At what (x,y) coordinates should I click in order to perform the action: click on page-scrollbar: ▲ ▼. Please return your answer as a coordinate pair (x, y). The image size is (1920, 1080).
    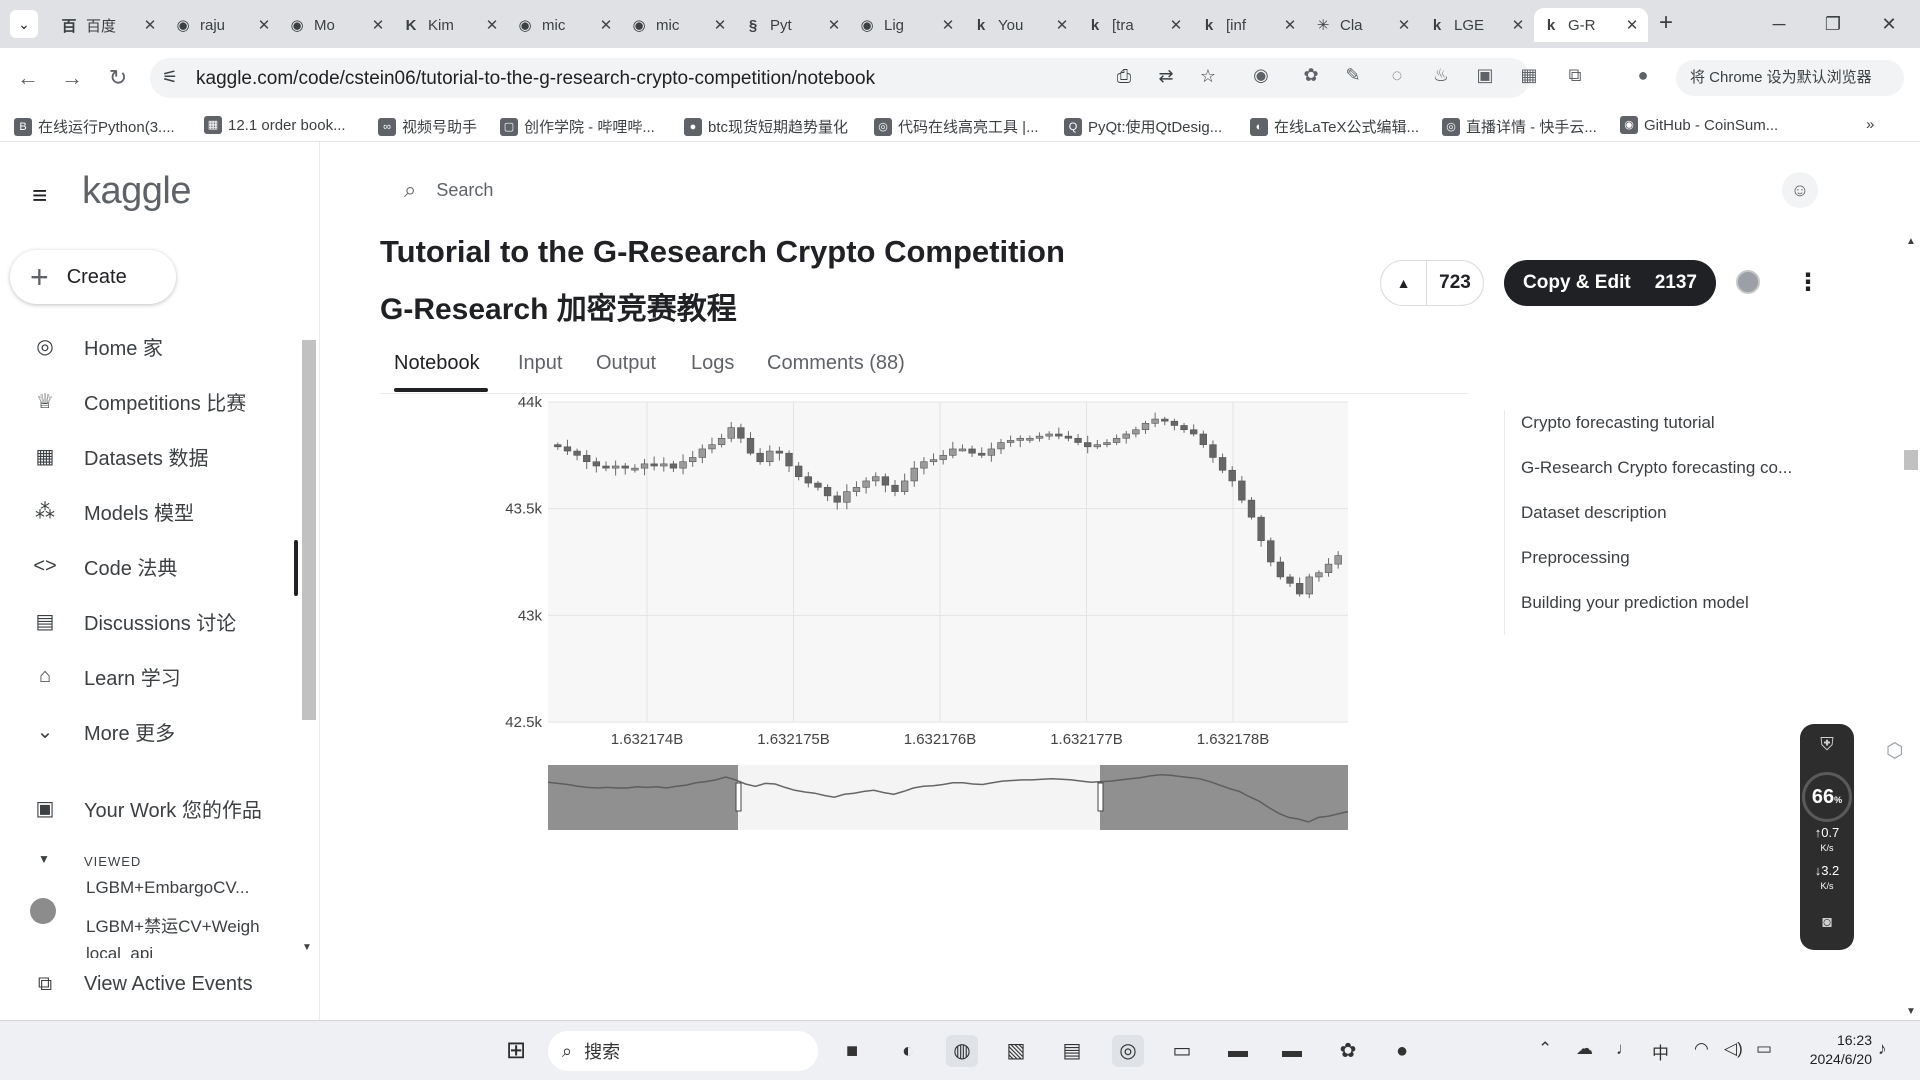
    Looking at the image, I should click on (1911, 628).